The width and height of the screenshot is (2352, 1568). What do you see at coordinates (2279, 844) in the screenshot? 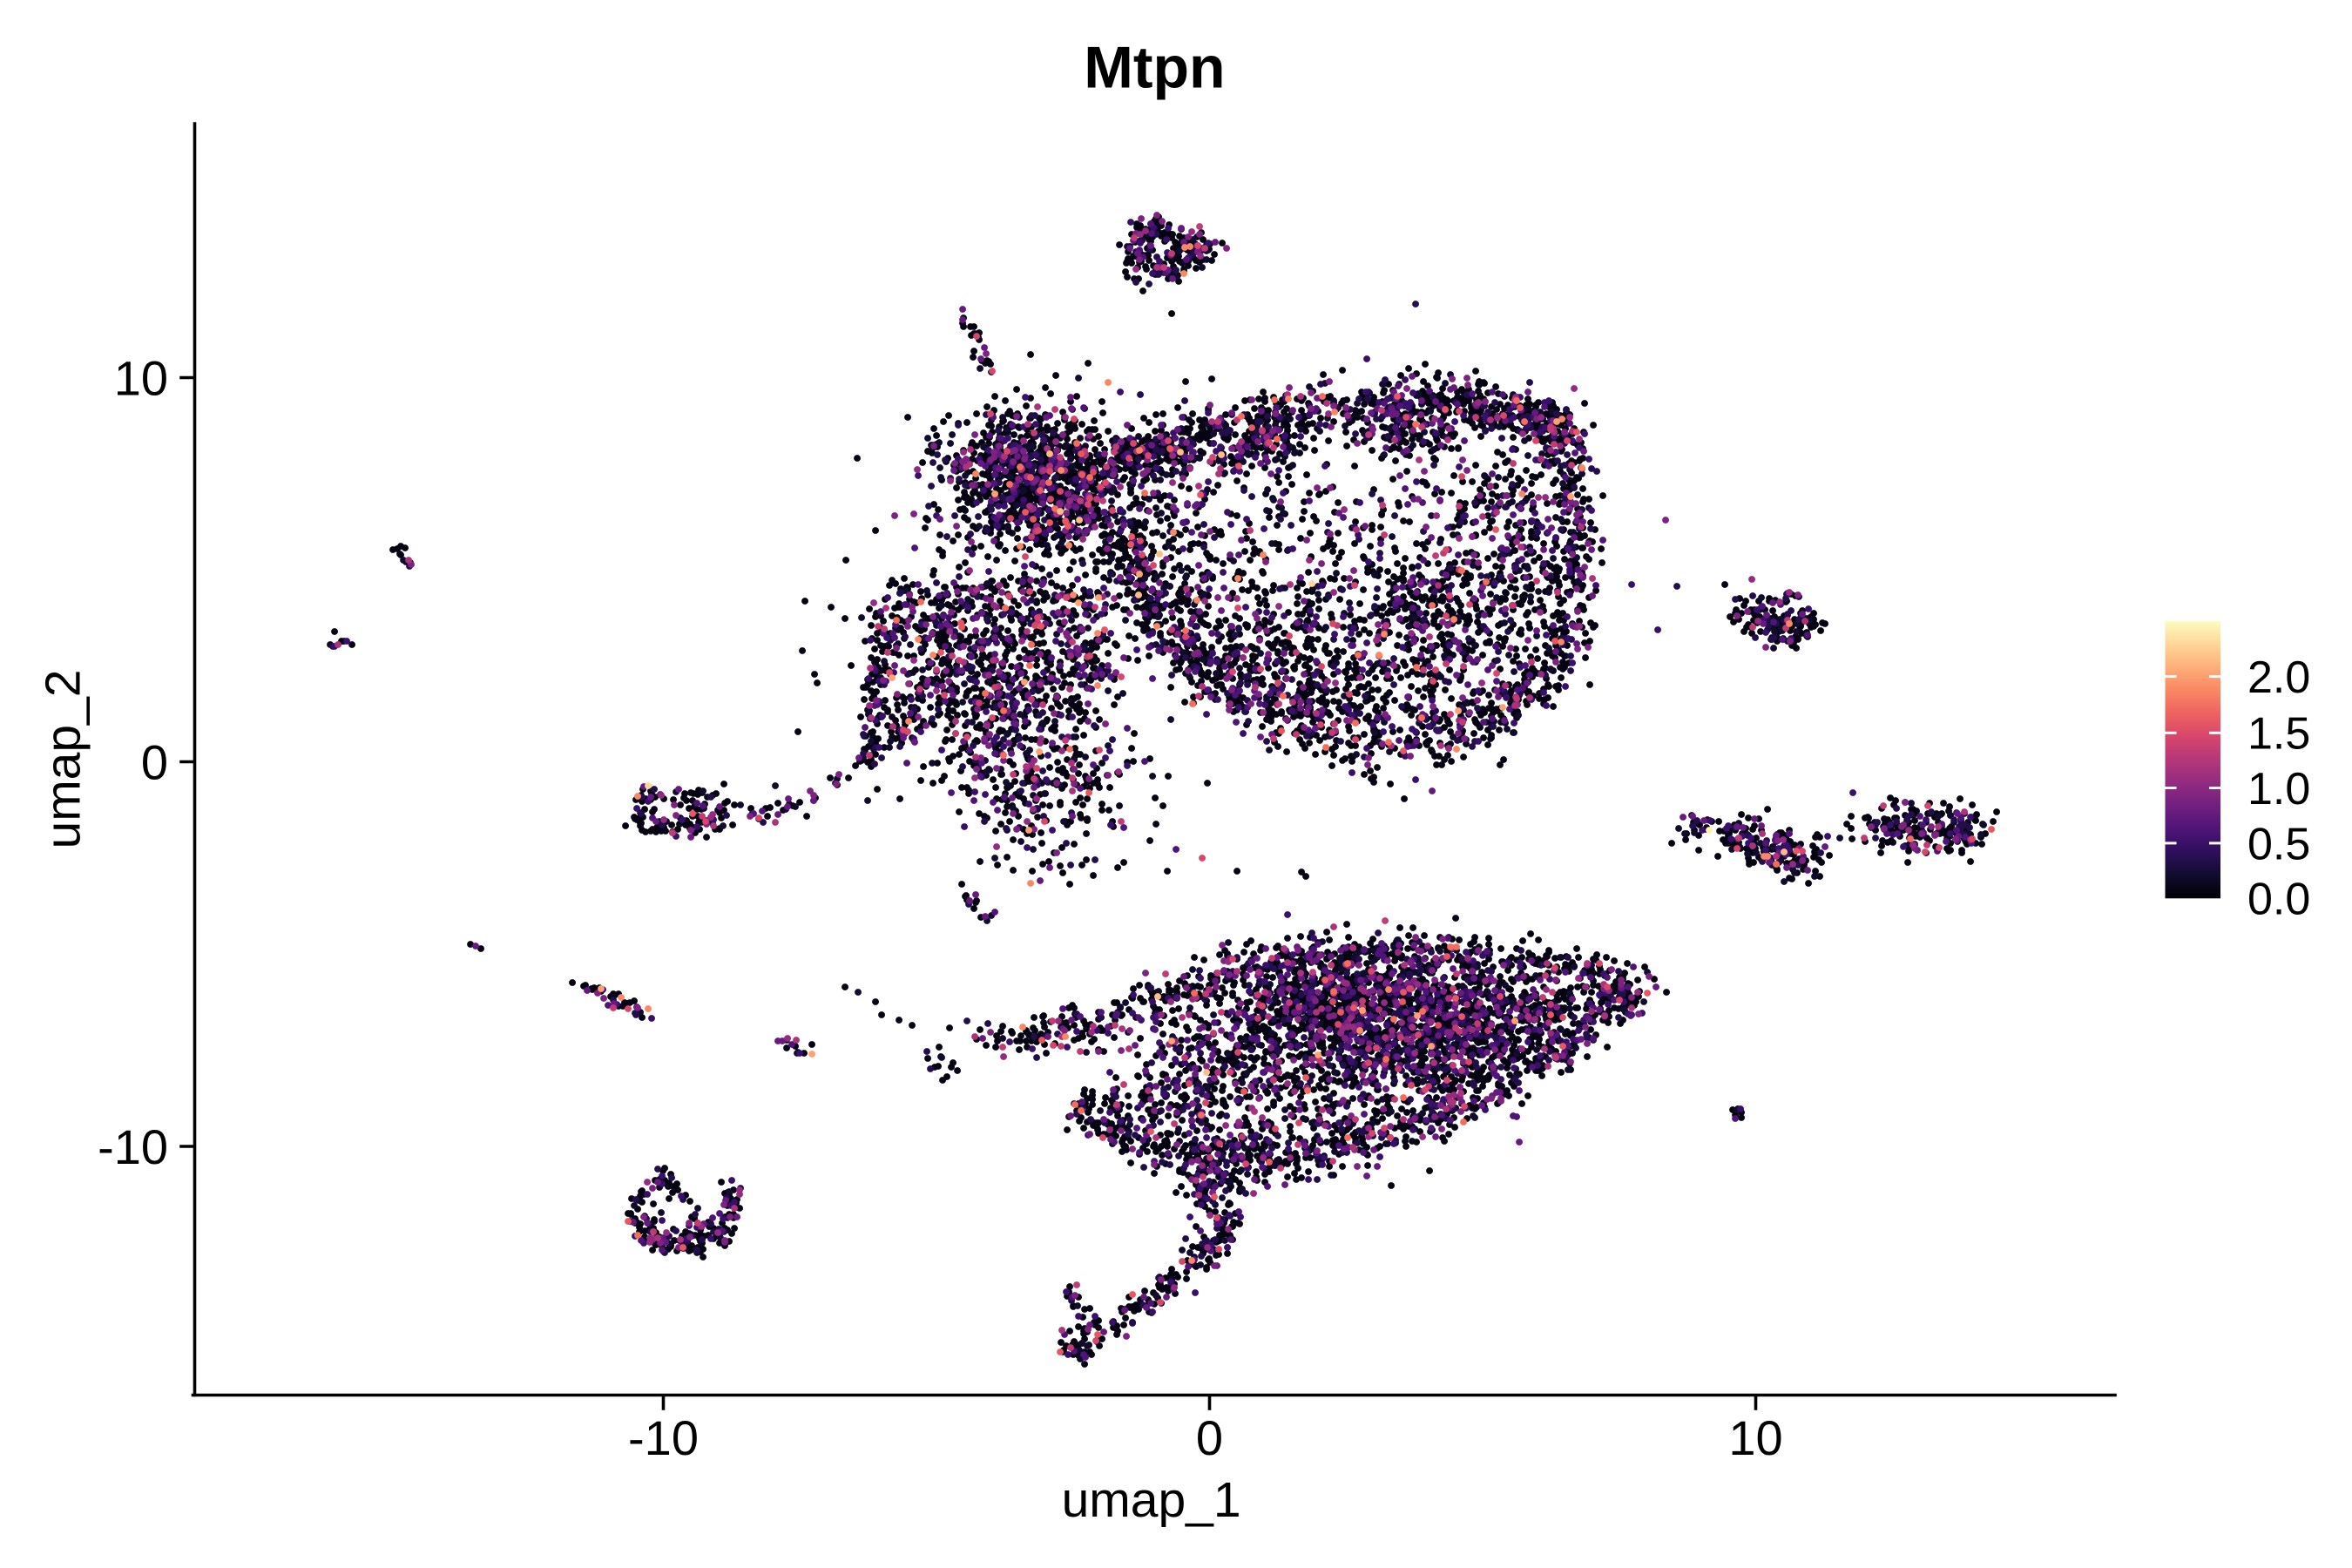
I see `svg-text: 0.5` at bounding box center [2279, 844].